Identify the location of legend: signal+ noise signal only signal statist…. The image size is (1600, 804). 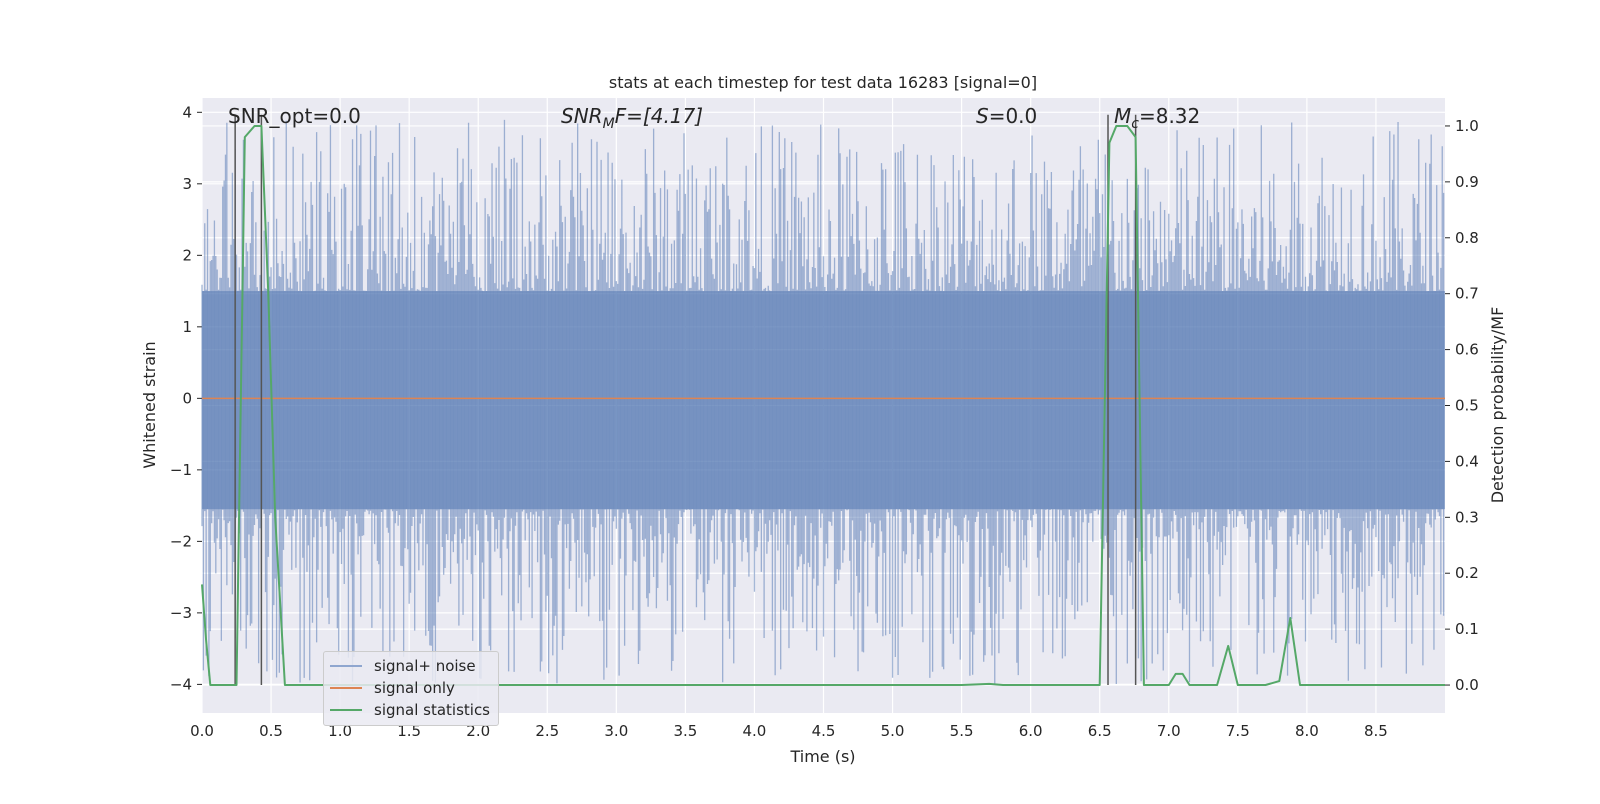
(411, 688).